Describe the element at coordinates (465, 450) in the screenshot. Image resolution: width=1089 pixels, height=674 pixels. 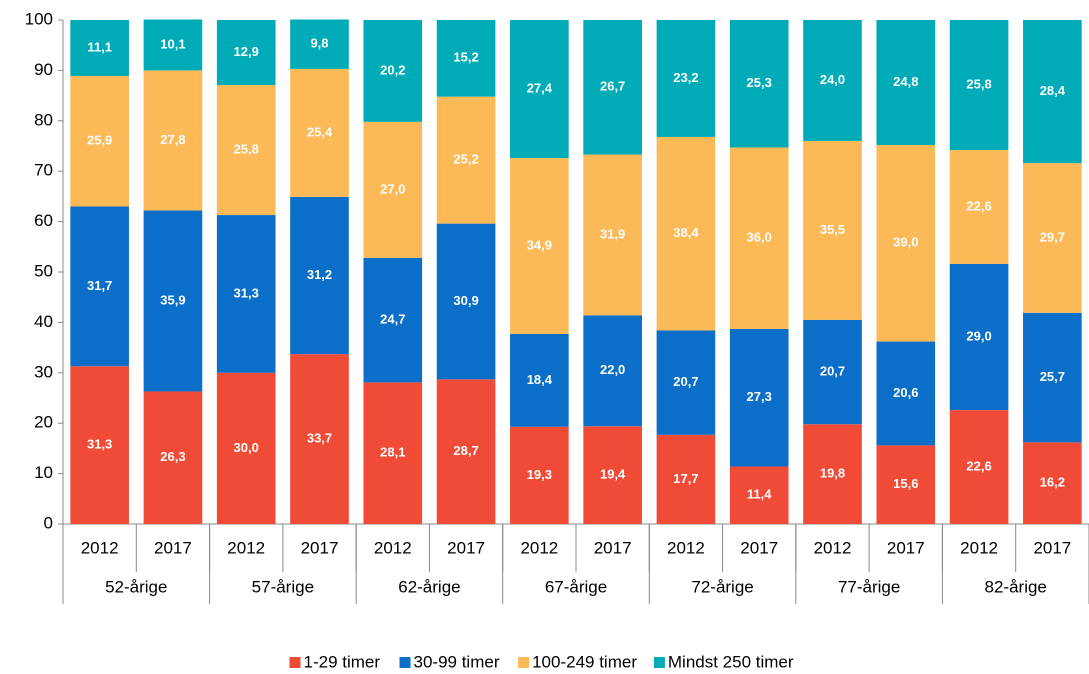
I see `value-label: 28,7` at that location.